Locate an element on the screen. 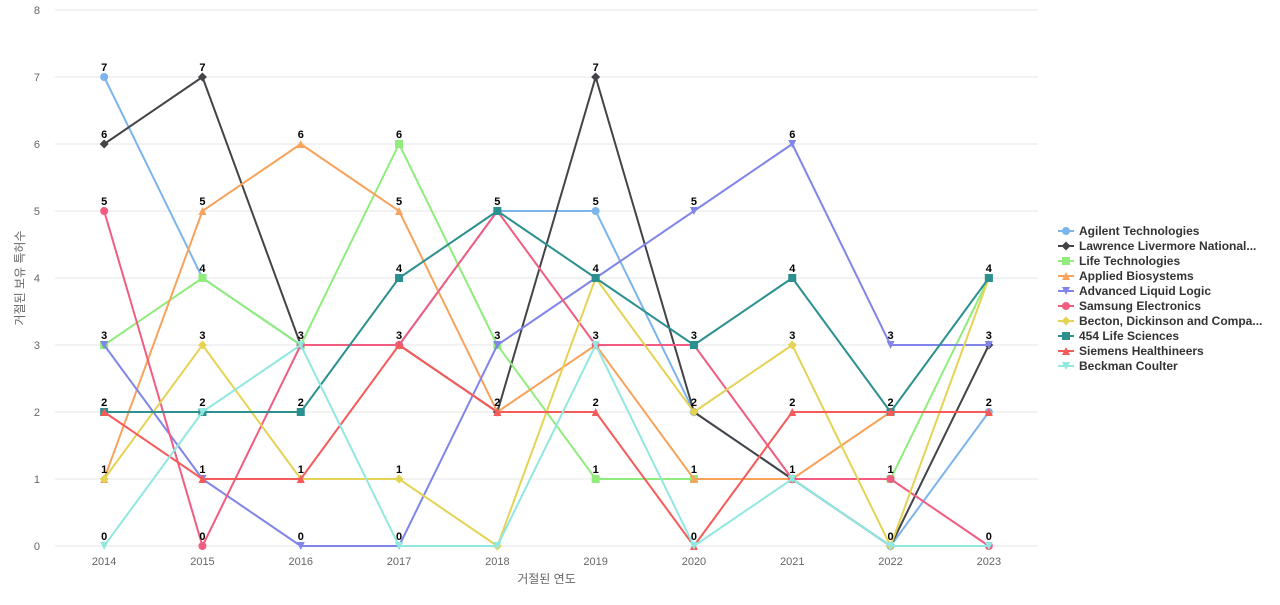 The height and width of the screenshot is (605, 1280). y-tick-label: 8 is located at coordinates (37, 11).